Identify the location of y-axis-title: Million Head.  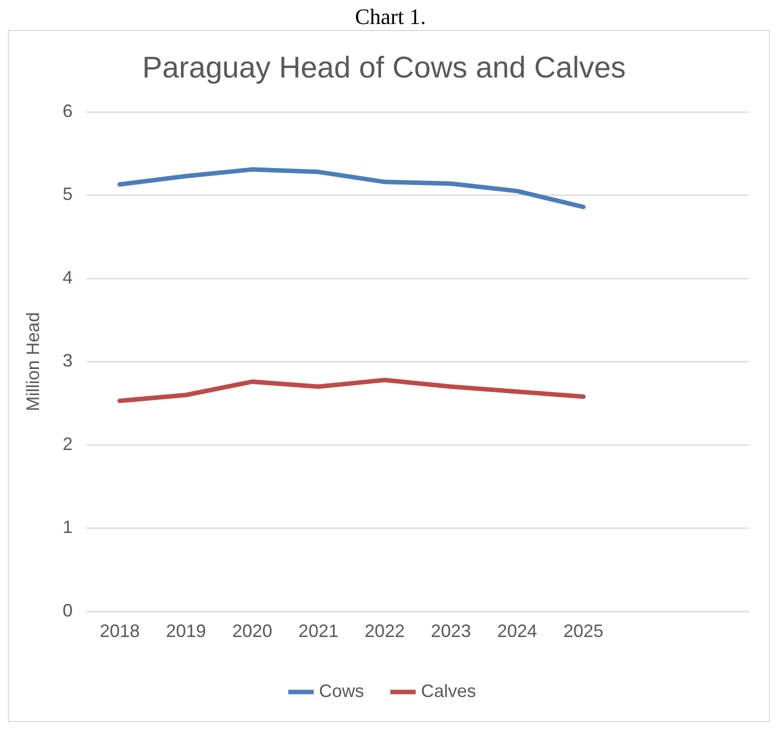
(32, 362).